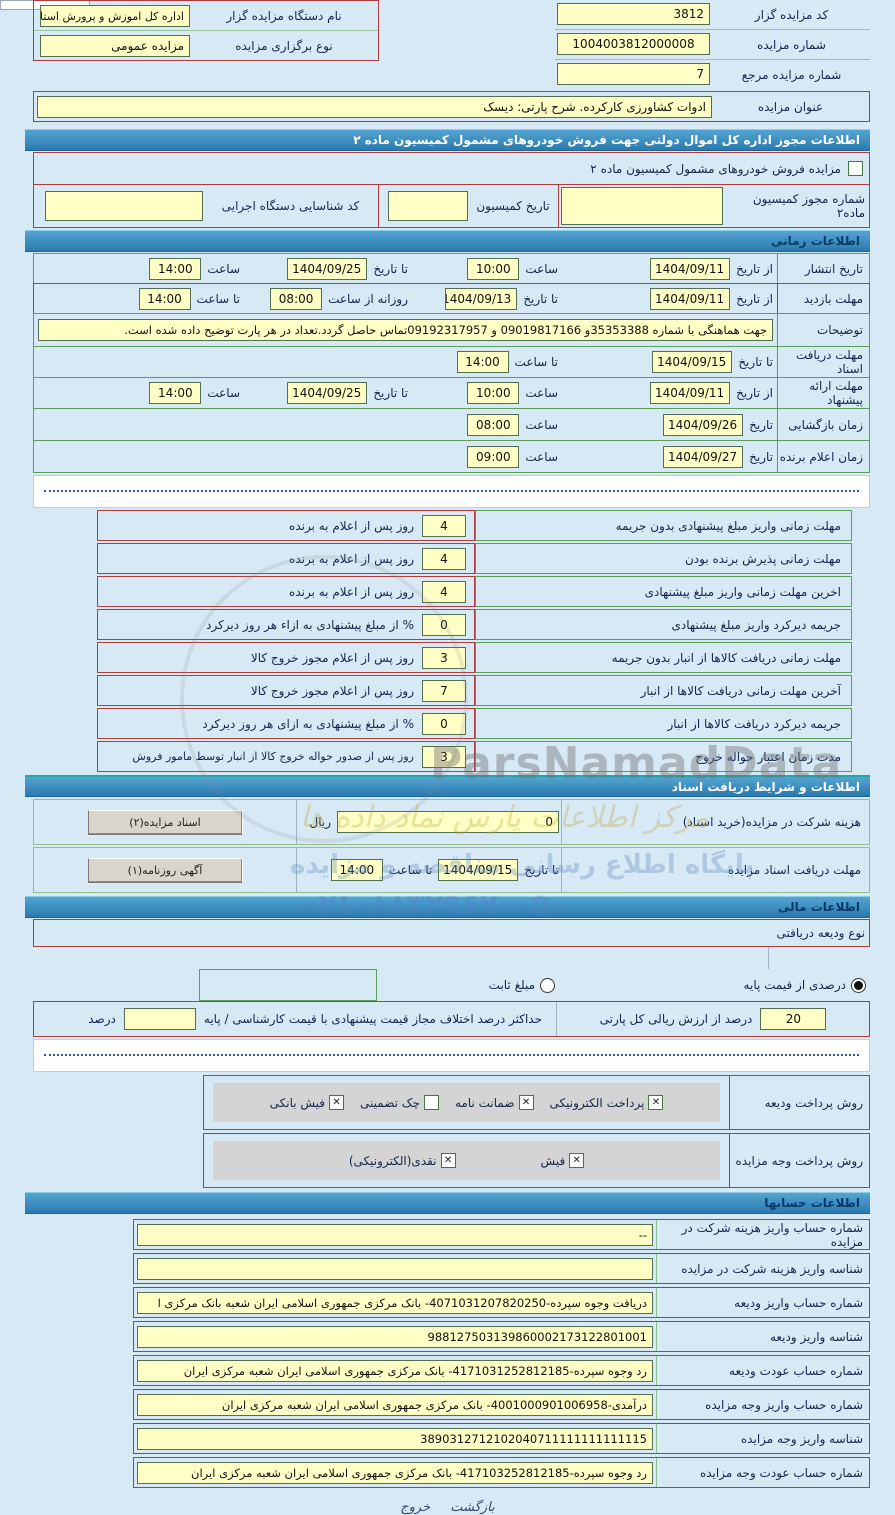 The height and width of the screenshot is (1515, 895). What do you see at coordinates (481, 298) in the screenshot?
I see `visit-to-date-input: 1404/09/13` at bounding box center [481, 298].